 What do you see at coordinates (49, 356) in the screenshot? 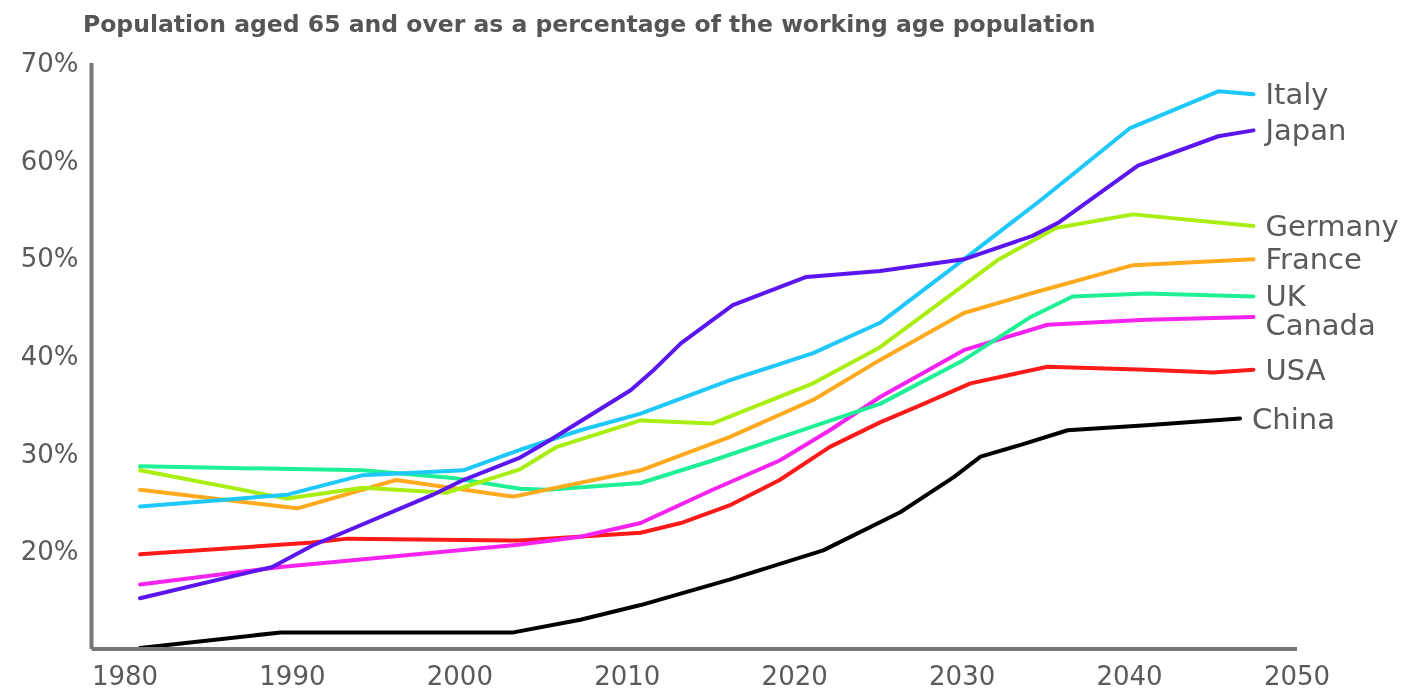
I see `y-tick-label: 40%` at bounding box center [49, 356].